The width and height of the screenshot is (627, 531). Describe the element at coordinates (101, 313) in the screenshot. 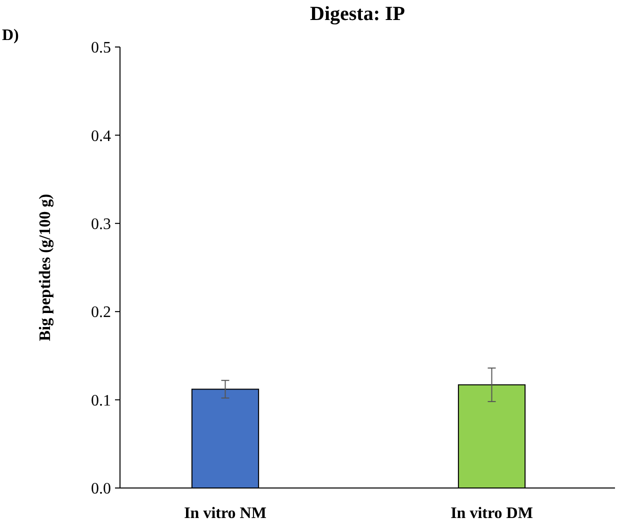

I see `y-tick-label: 0.2` at that location.